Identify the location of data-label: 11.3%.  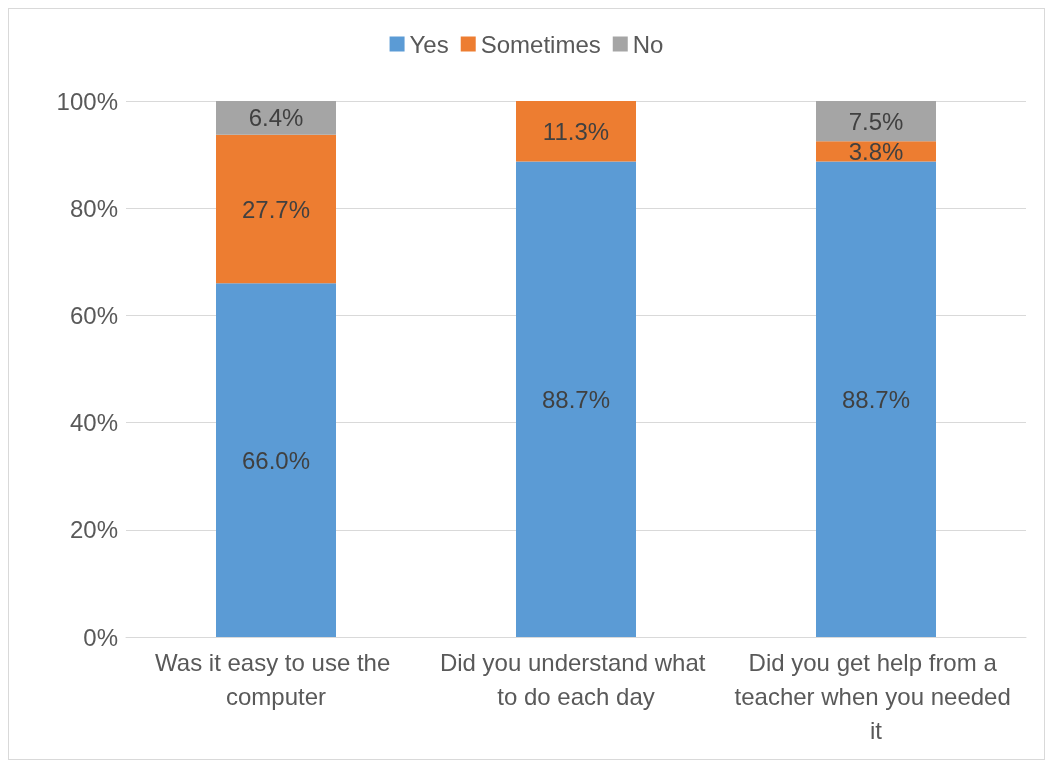
(576, 131).